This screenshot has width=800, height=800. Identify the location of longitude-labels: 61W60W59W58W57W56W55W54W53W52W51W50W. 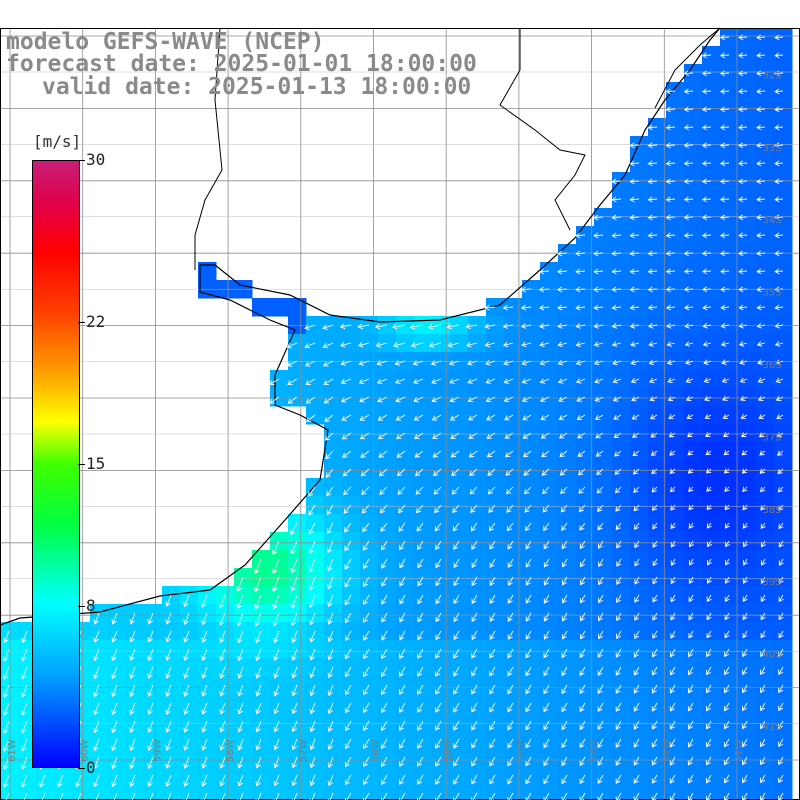
(376, 750).